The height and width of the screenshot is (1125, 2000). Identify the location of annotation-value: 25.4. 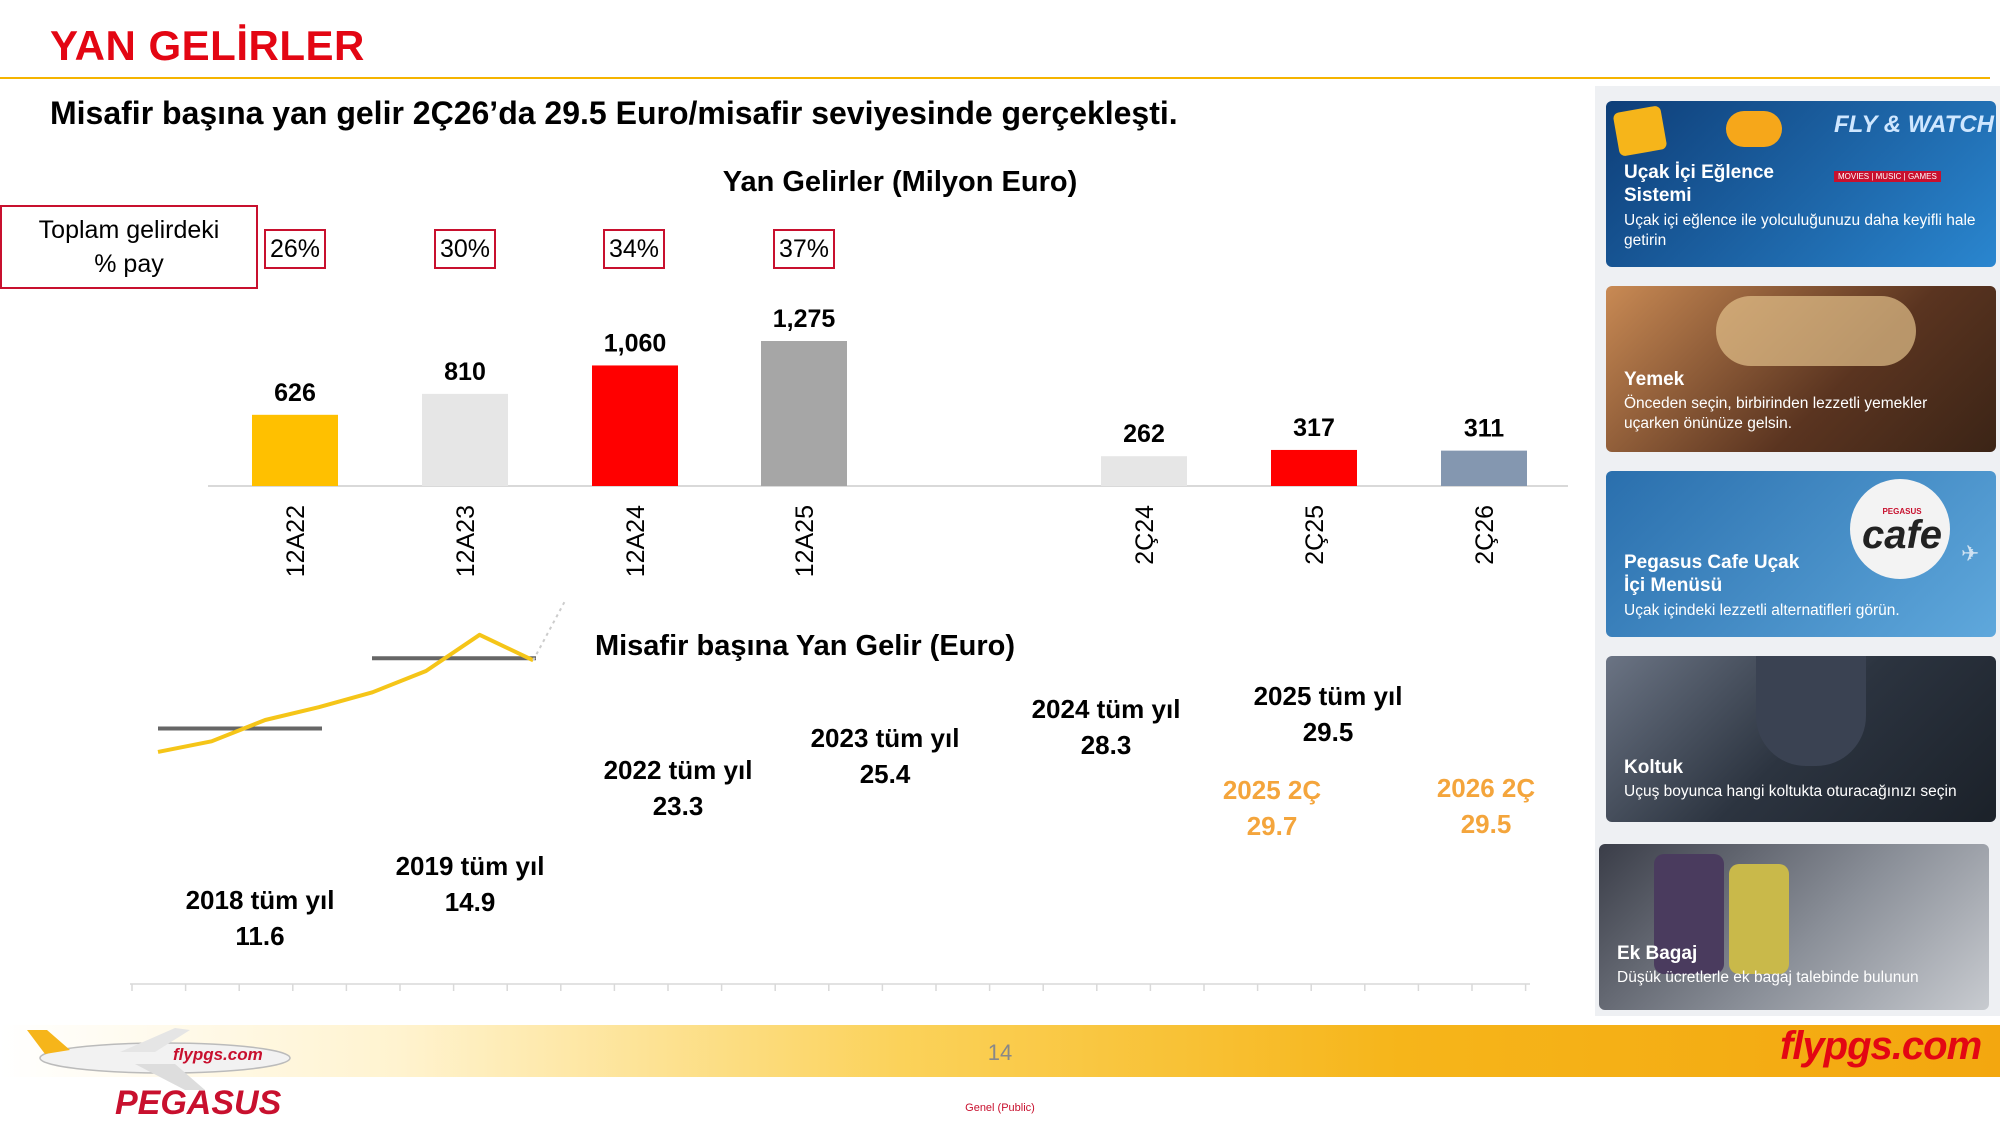
(885, 774).